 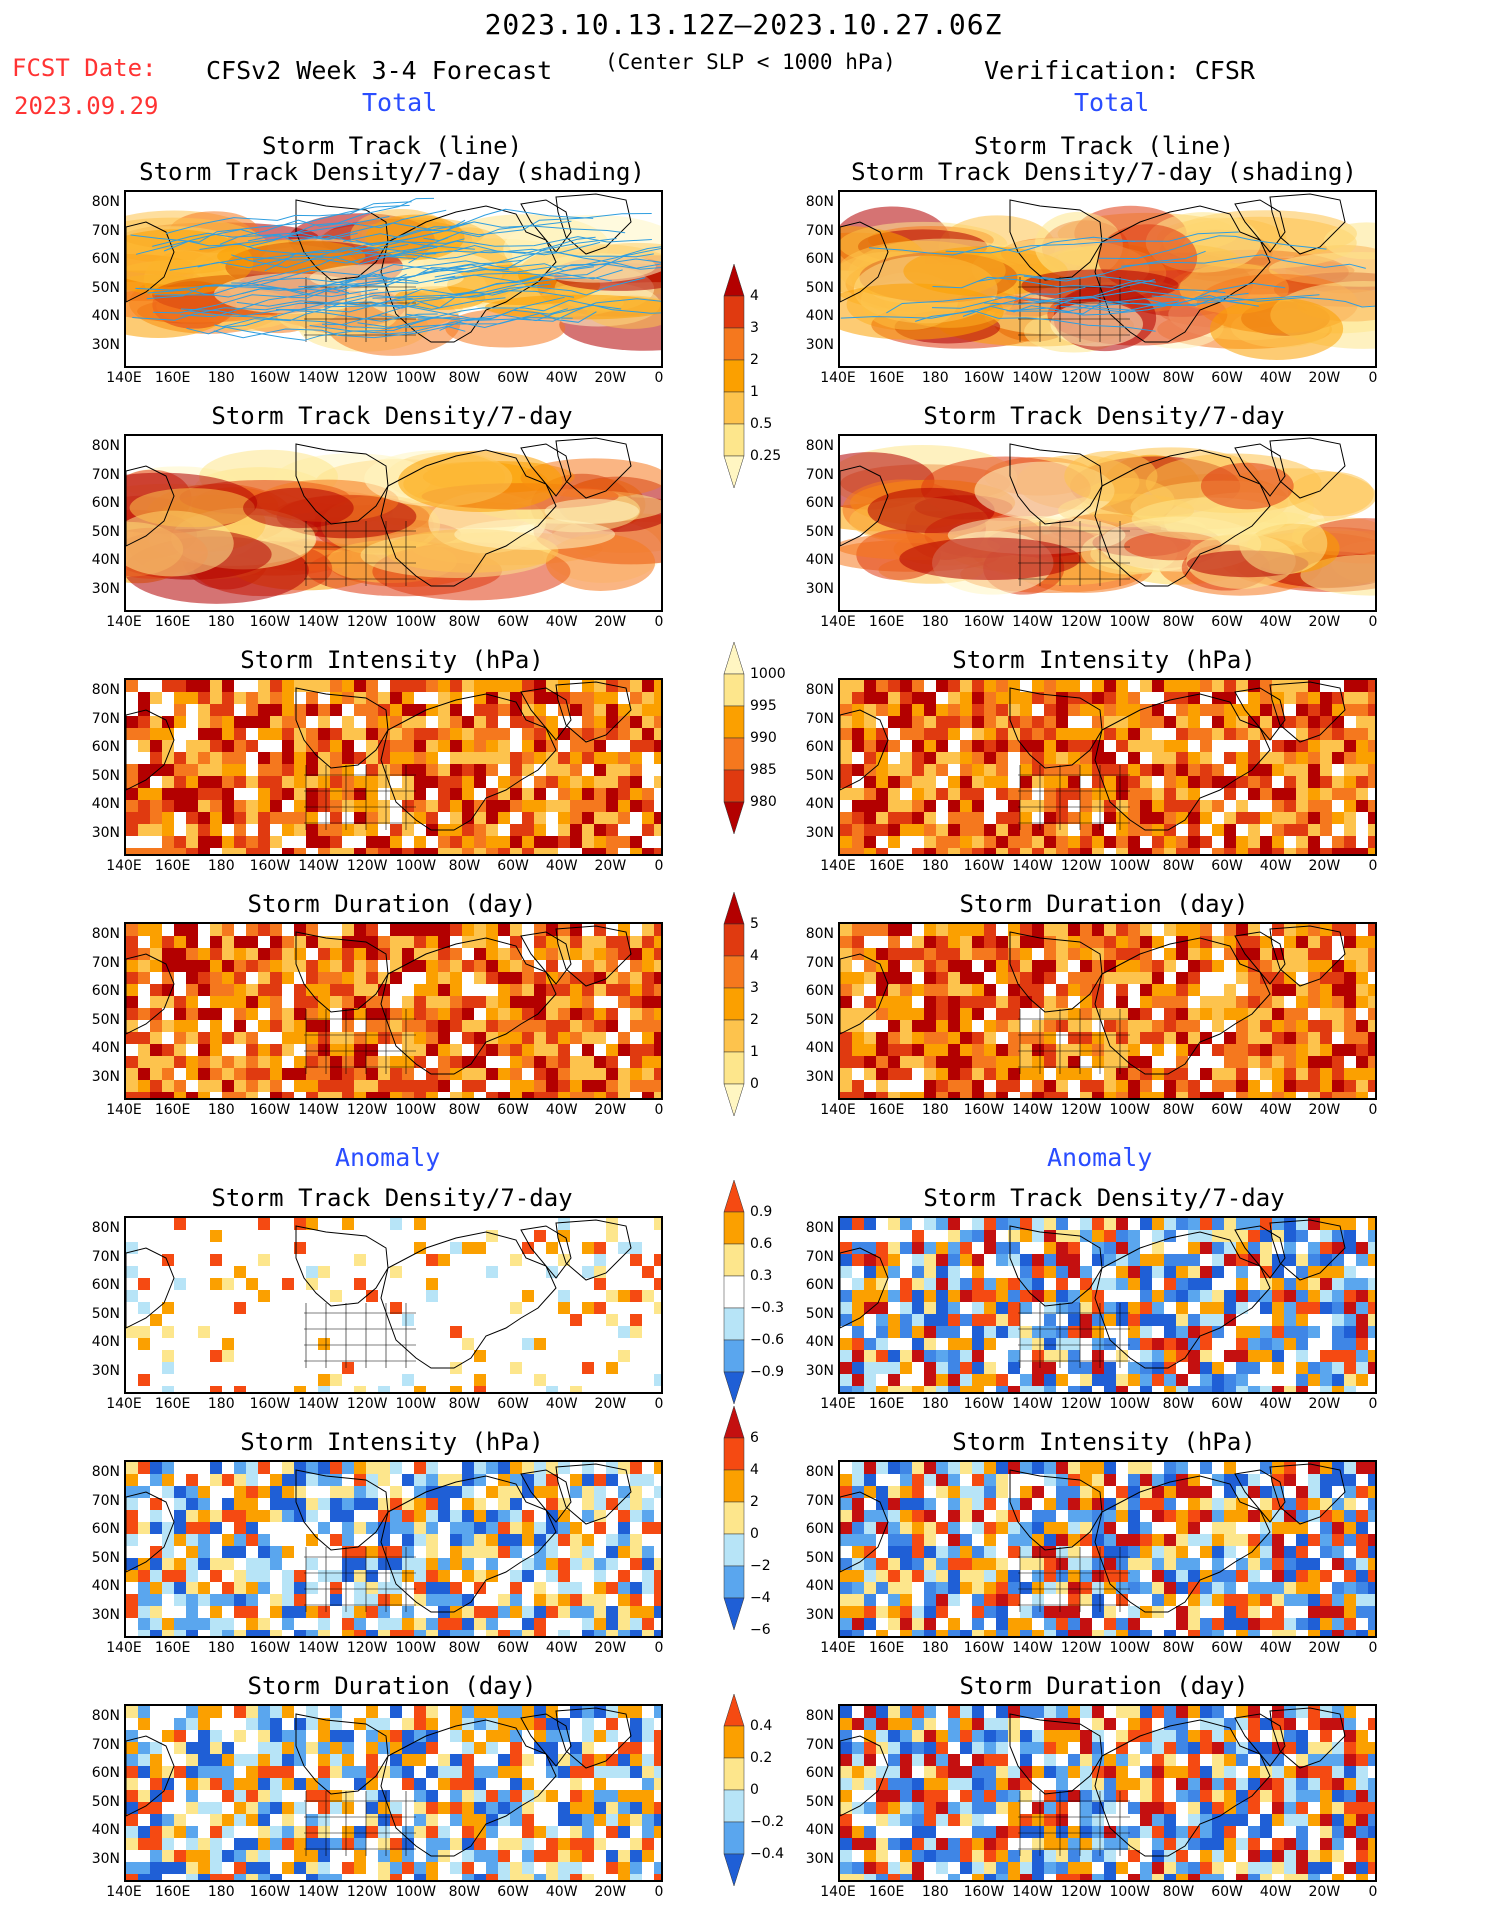 I want to click on map-duration-anomaly-verification, so click(x=1107, y=1793).